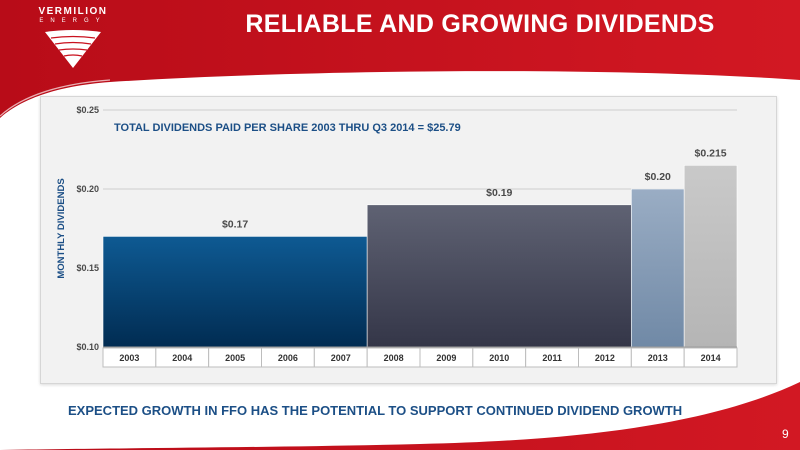 The height and width of the screenshot is (450, 800). I want to click on x-tick-label: 2011, so click(552, 358).